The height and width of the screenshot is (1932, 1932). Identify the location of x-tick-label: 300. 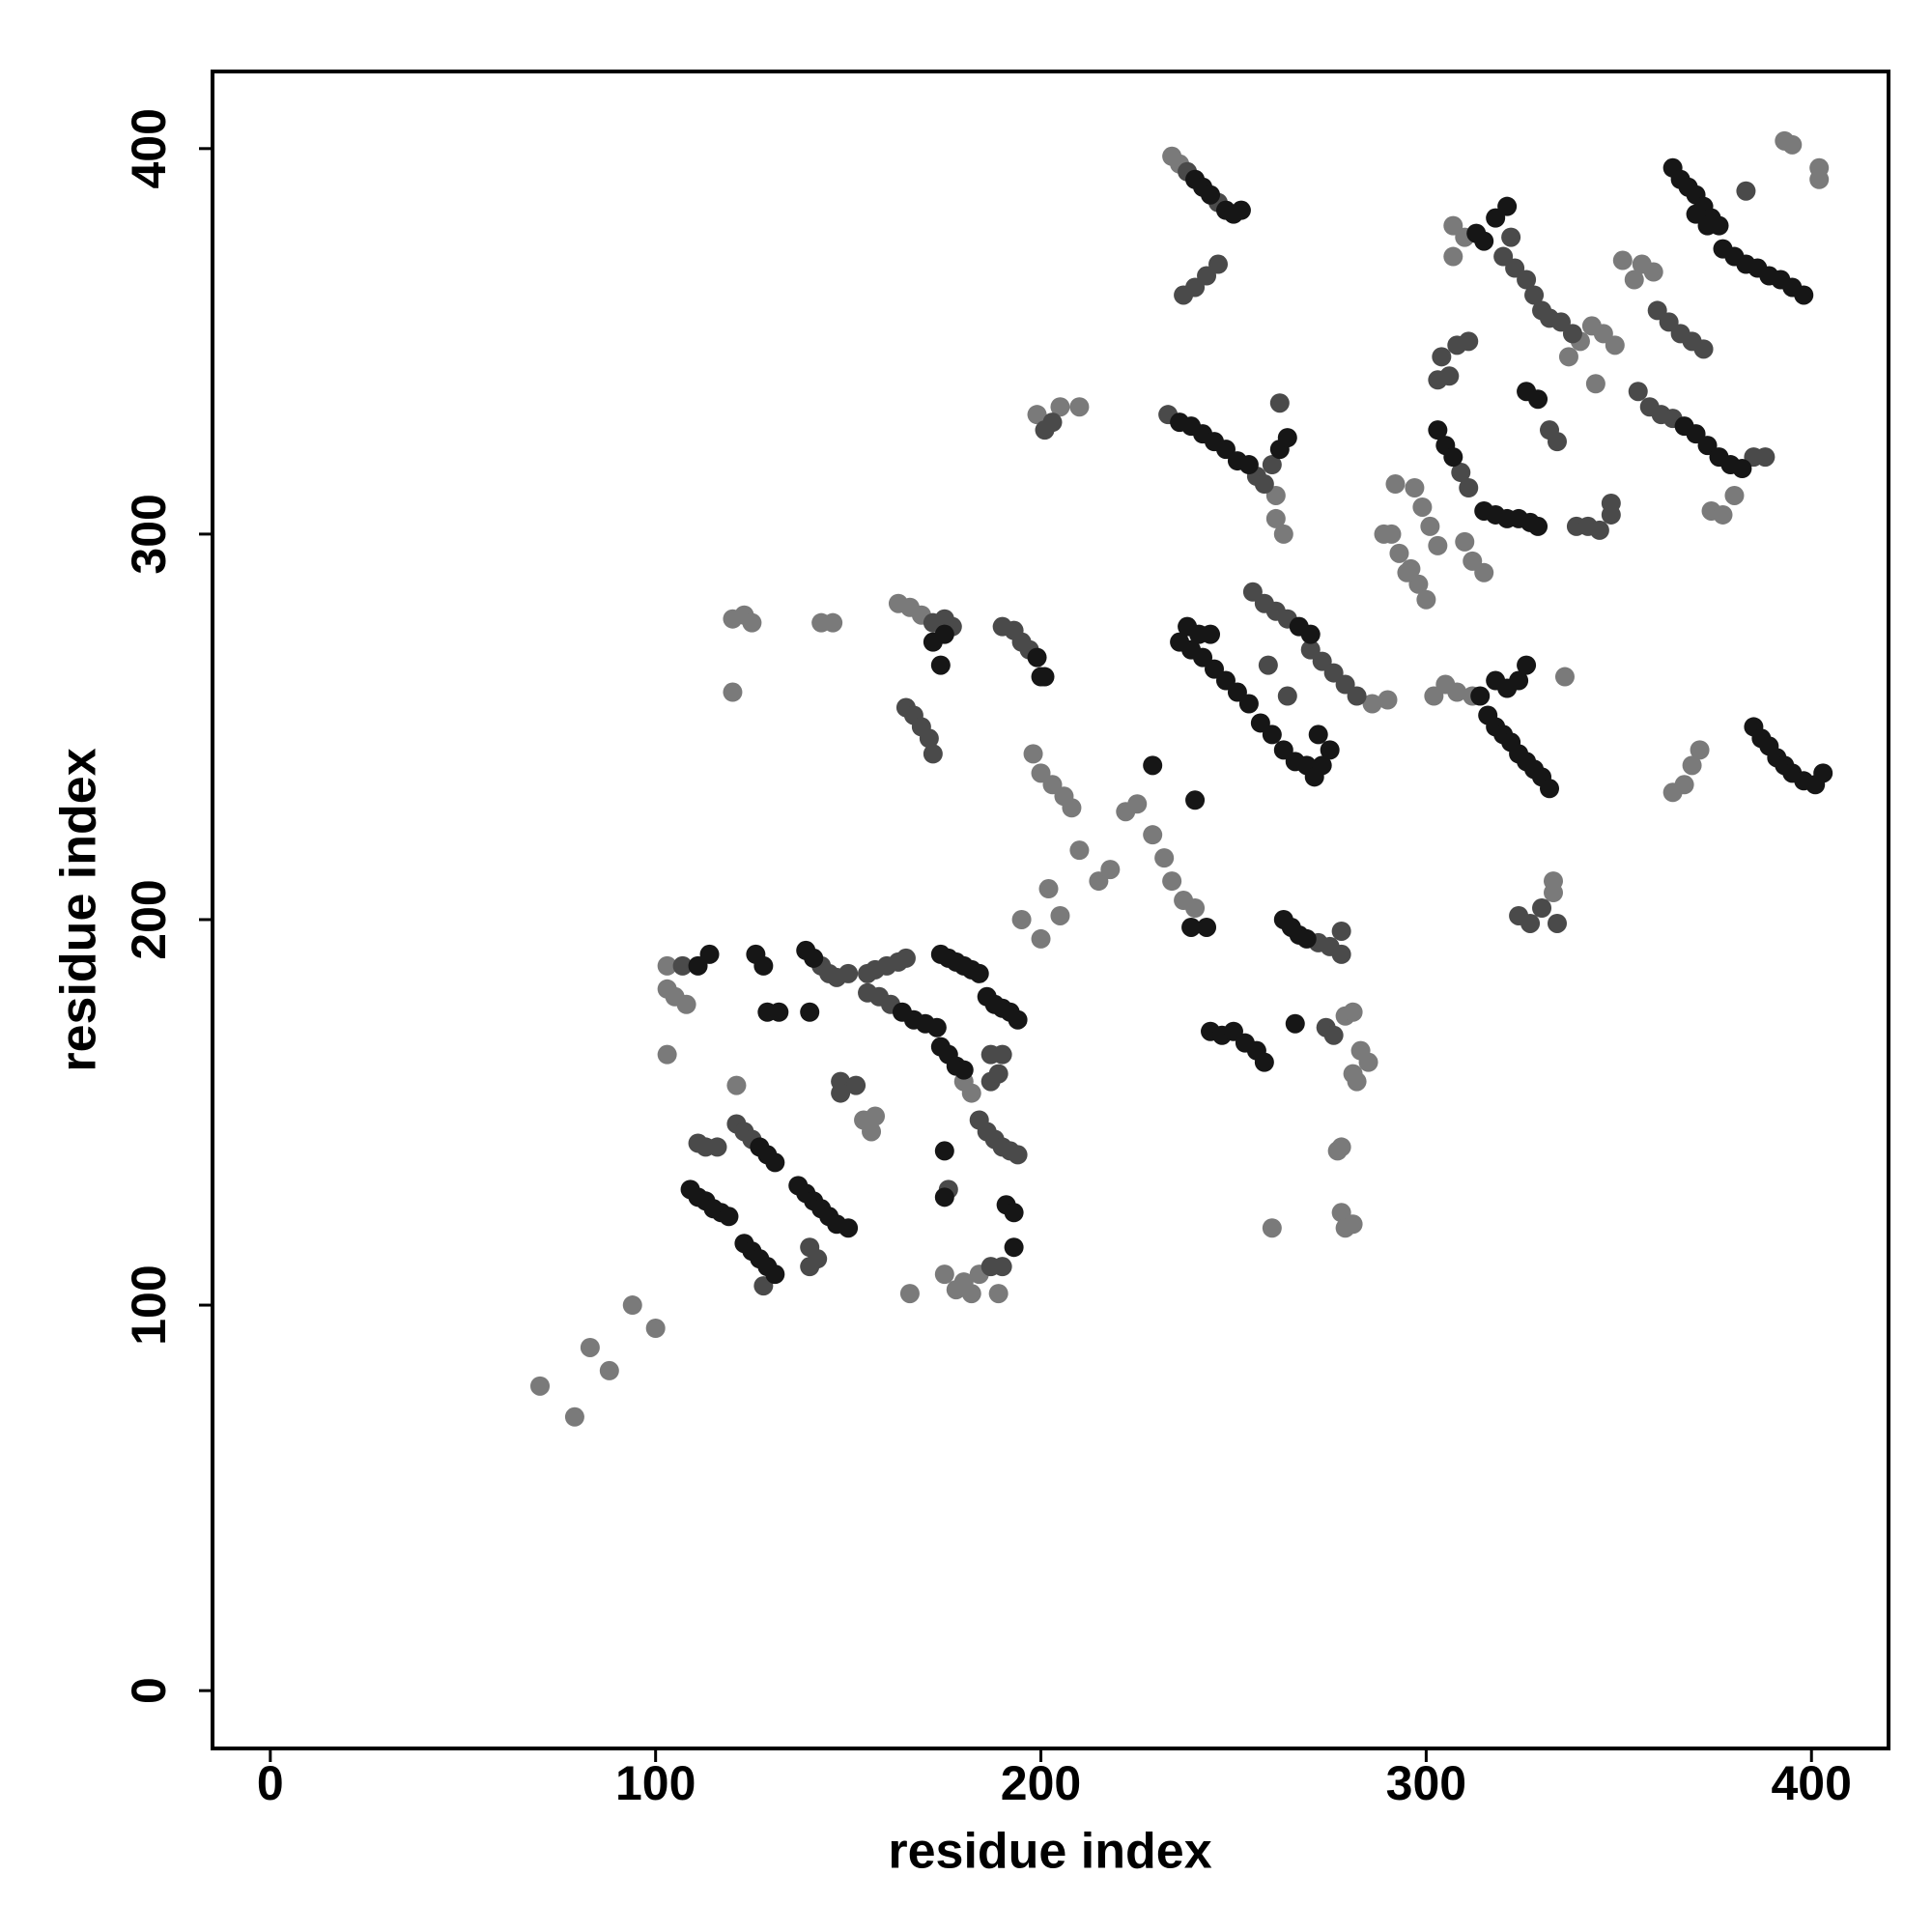
(1426, 1783).